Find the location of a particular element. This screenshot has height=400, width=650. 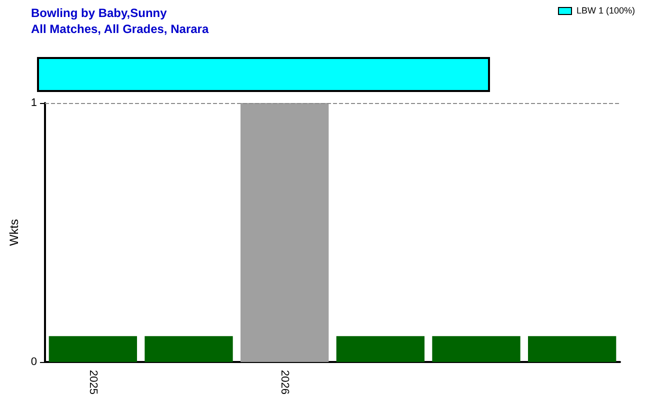

y-axis-title: Wkts is located at coordinates (14, 232).